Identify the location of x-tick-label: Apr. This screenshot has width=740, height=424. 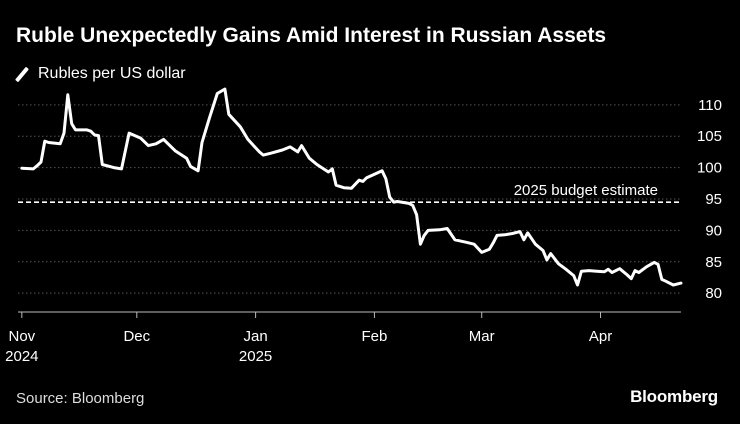
(600, 336).